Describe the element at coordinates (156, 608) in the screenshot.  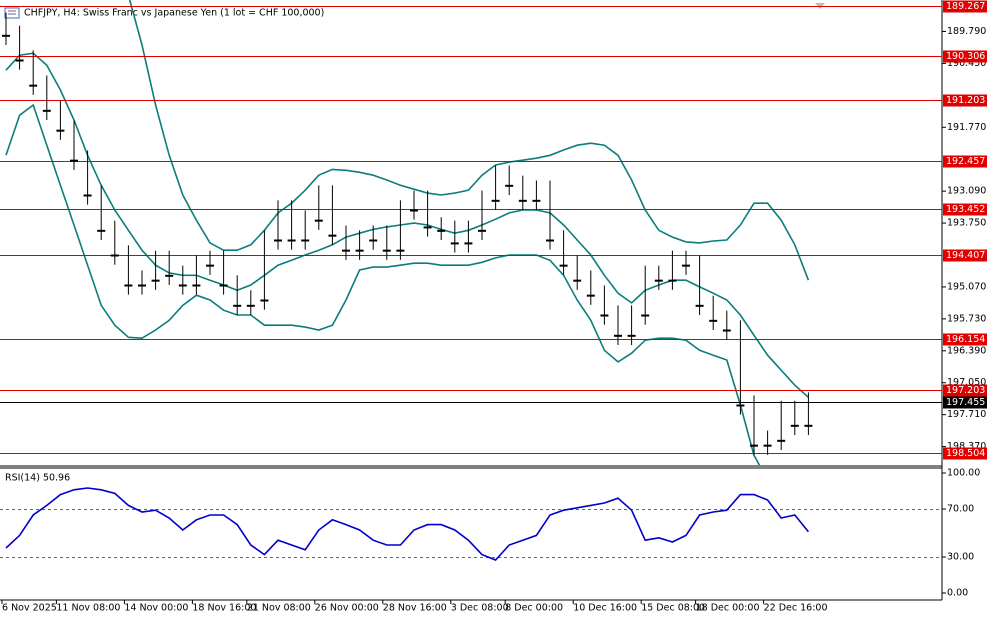
I see `x-tick-label: 14 Nov 00:00` at that location.